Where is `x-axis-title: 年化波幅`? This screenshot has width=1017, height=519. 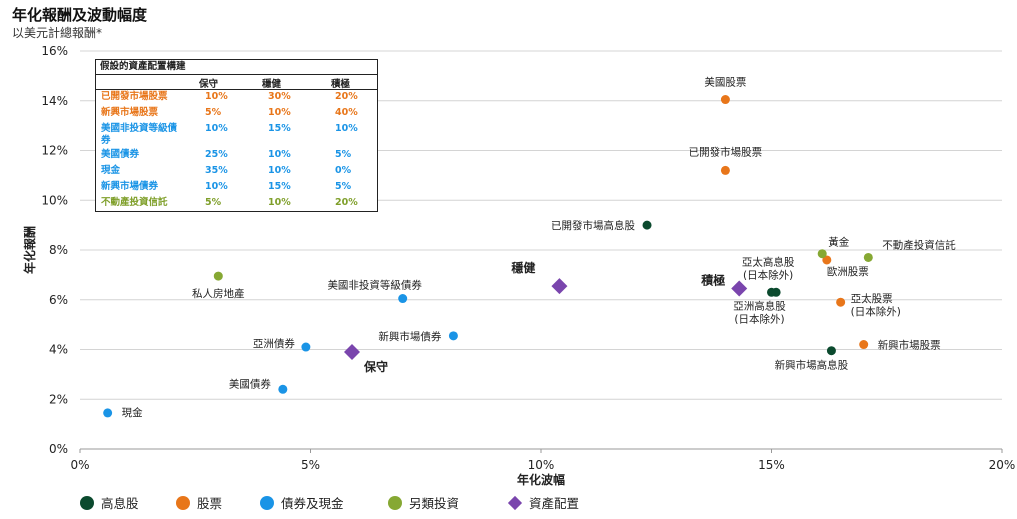
x-axis-title: 年化波幅 is located at coordinates (541, 479).